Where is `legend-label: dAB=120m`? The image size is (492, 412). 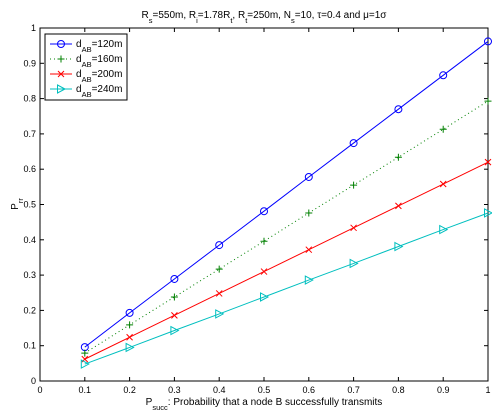
legend-label: dAB=120m is located at coordinates (99, 46).